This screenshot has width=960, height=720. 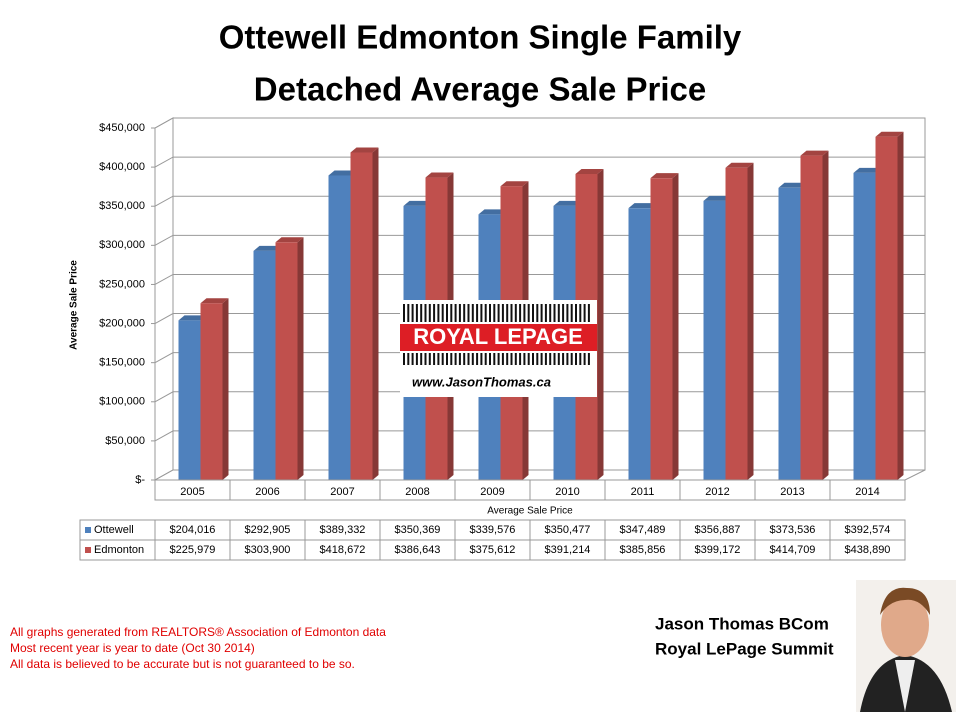 What do you see at coordinates (122, 167) in the screenshot?
I see `y-tick-label: $400,000` at bounding box center [122, 167].